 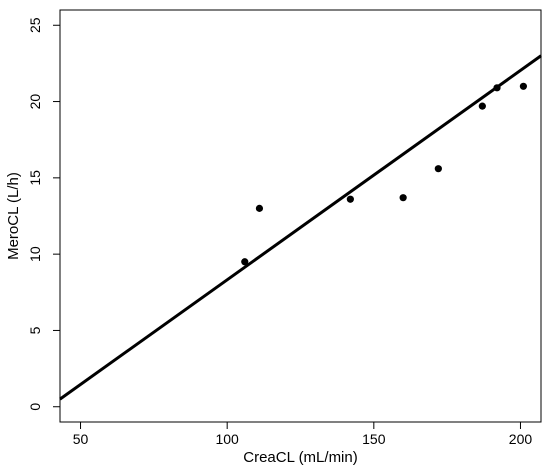 What do you see at coordinates (43, 214) in the screenshot?
I see `y-axis: 0 5 10 15 20 25` at bounding box center [43, 214].